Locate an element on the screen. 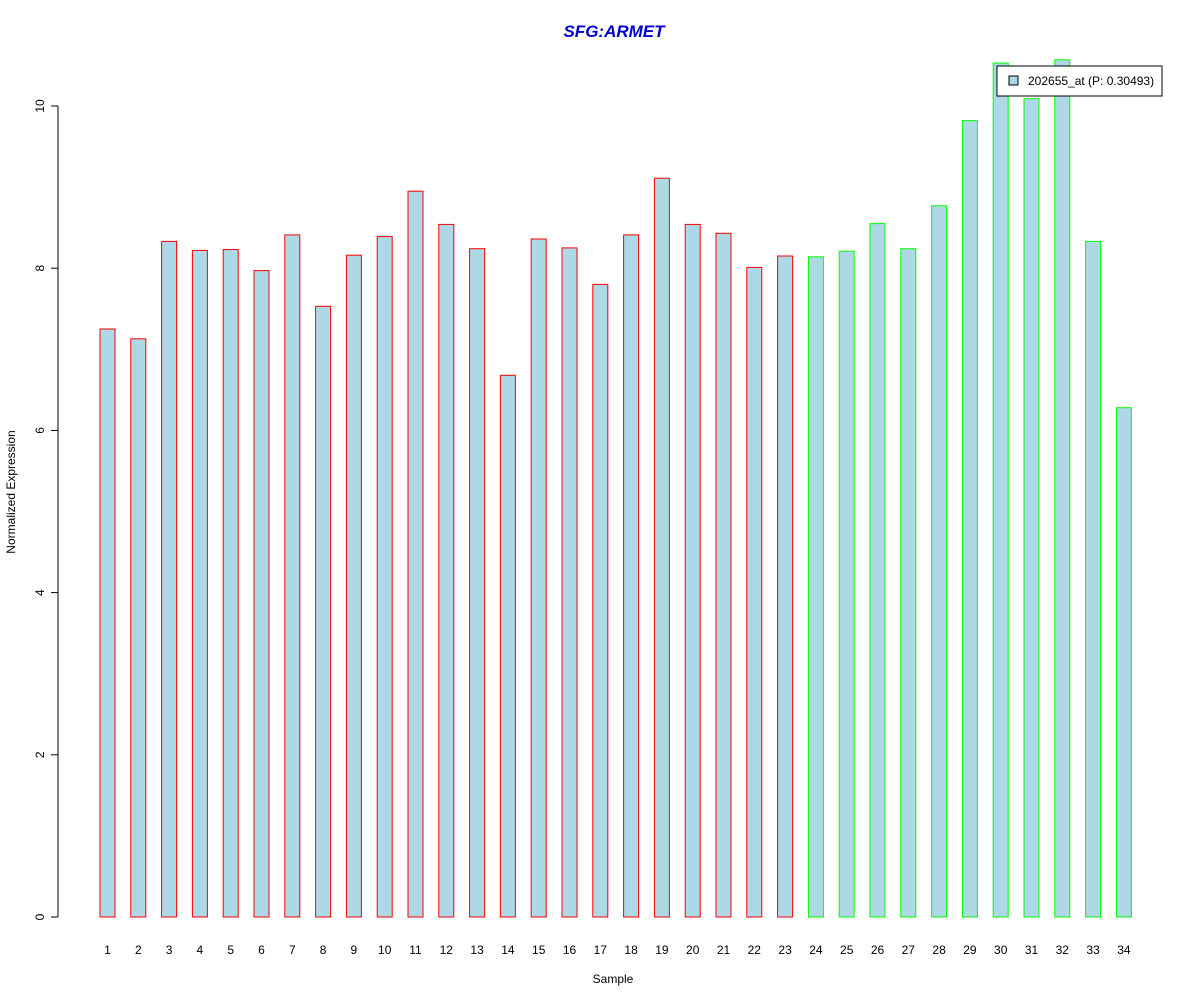  legend-label: 202655_at (P: 0.30493) is located at coordinates (1091, 81).